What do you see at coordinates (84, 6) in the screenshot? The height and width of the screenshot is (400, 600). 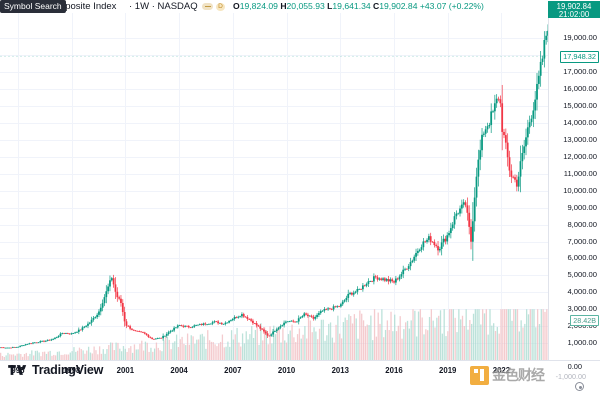 I see `symbol-name: omposite Index` at bounding box center [84, 6].